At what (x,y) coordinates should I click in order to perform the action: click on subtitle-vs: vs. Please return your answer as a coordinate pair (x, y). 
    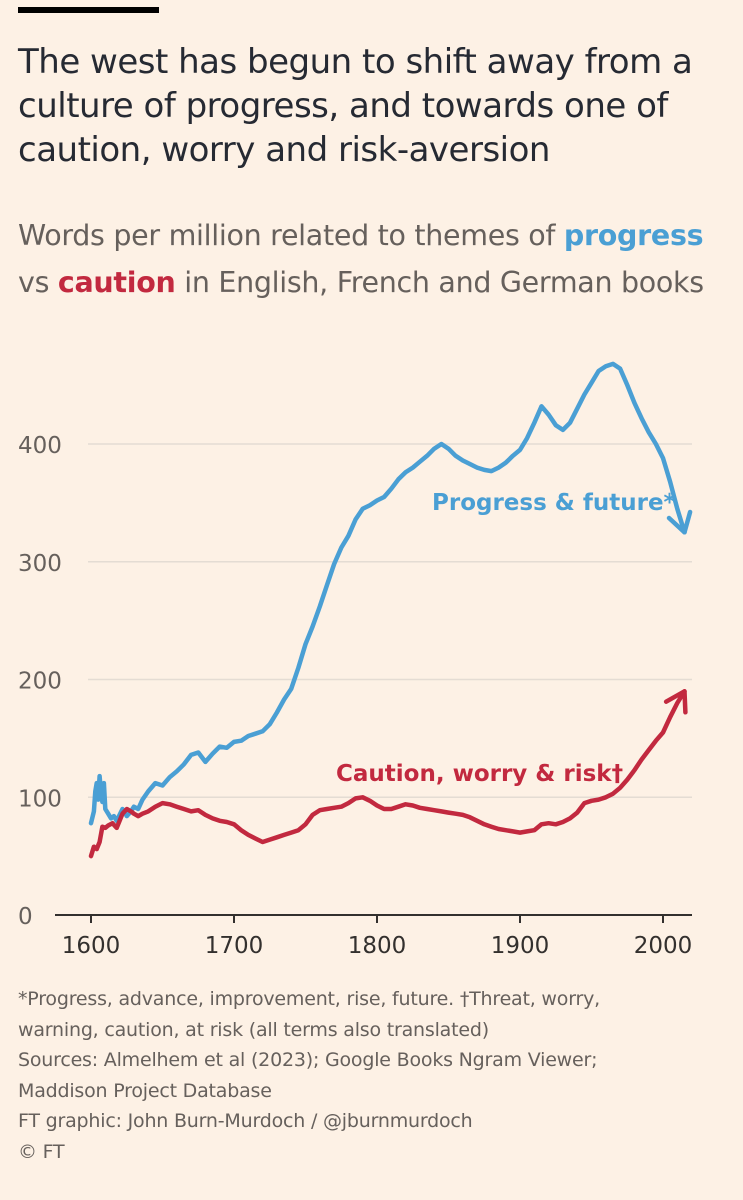
    Looking at the image, I should click on (34, 282).